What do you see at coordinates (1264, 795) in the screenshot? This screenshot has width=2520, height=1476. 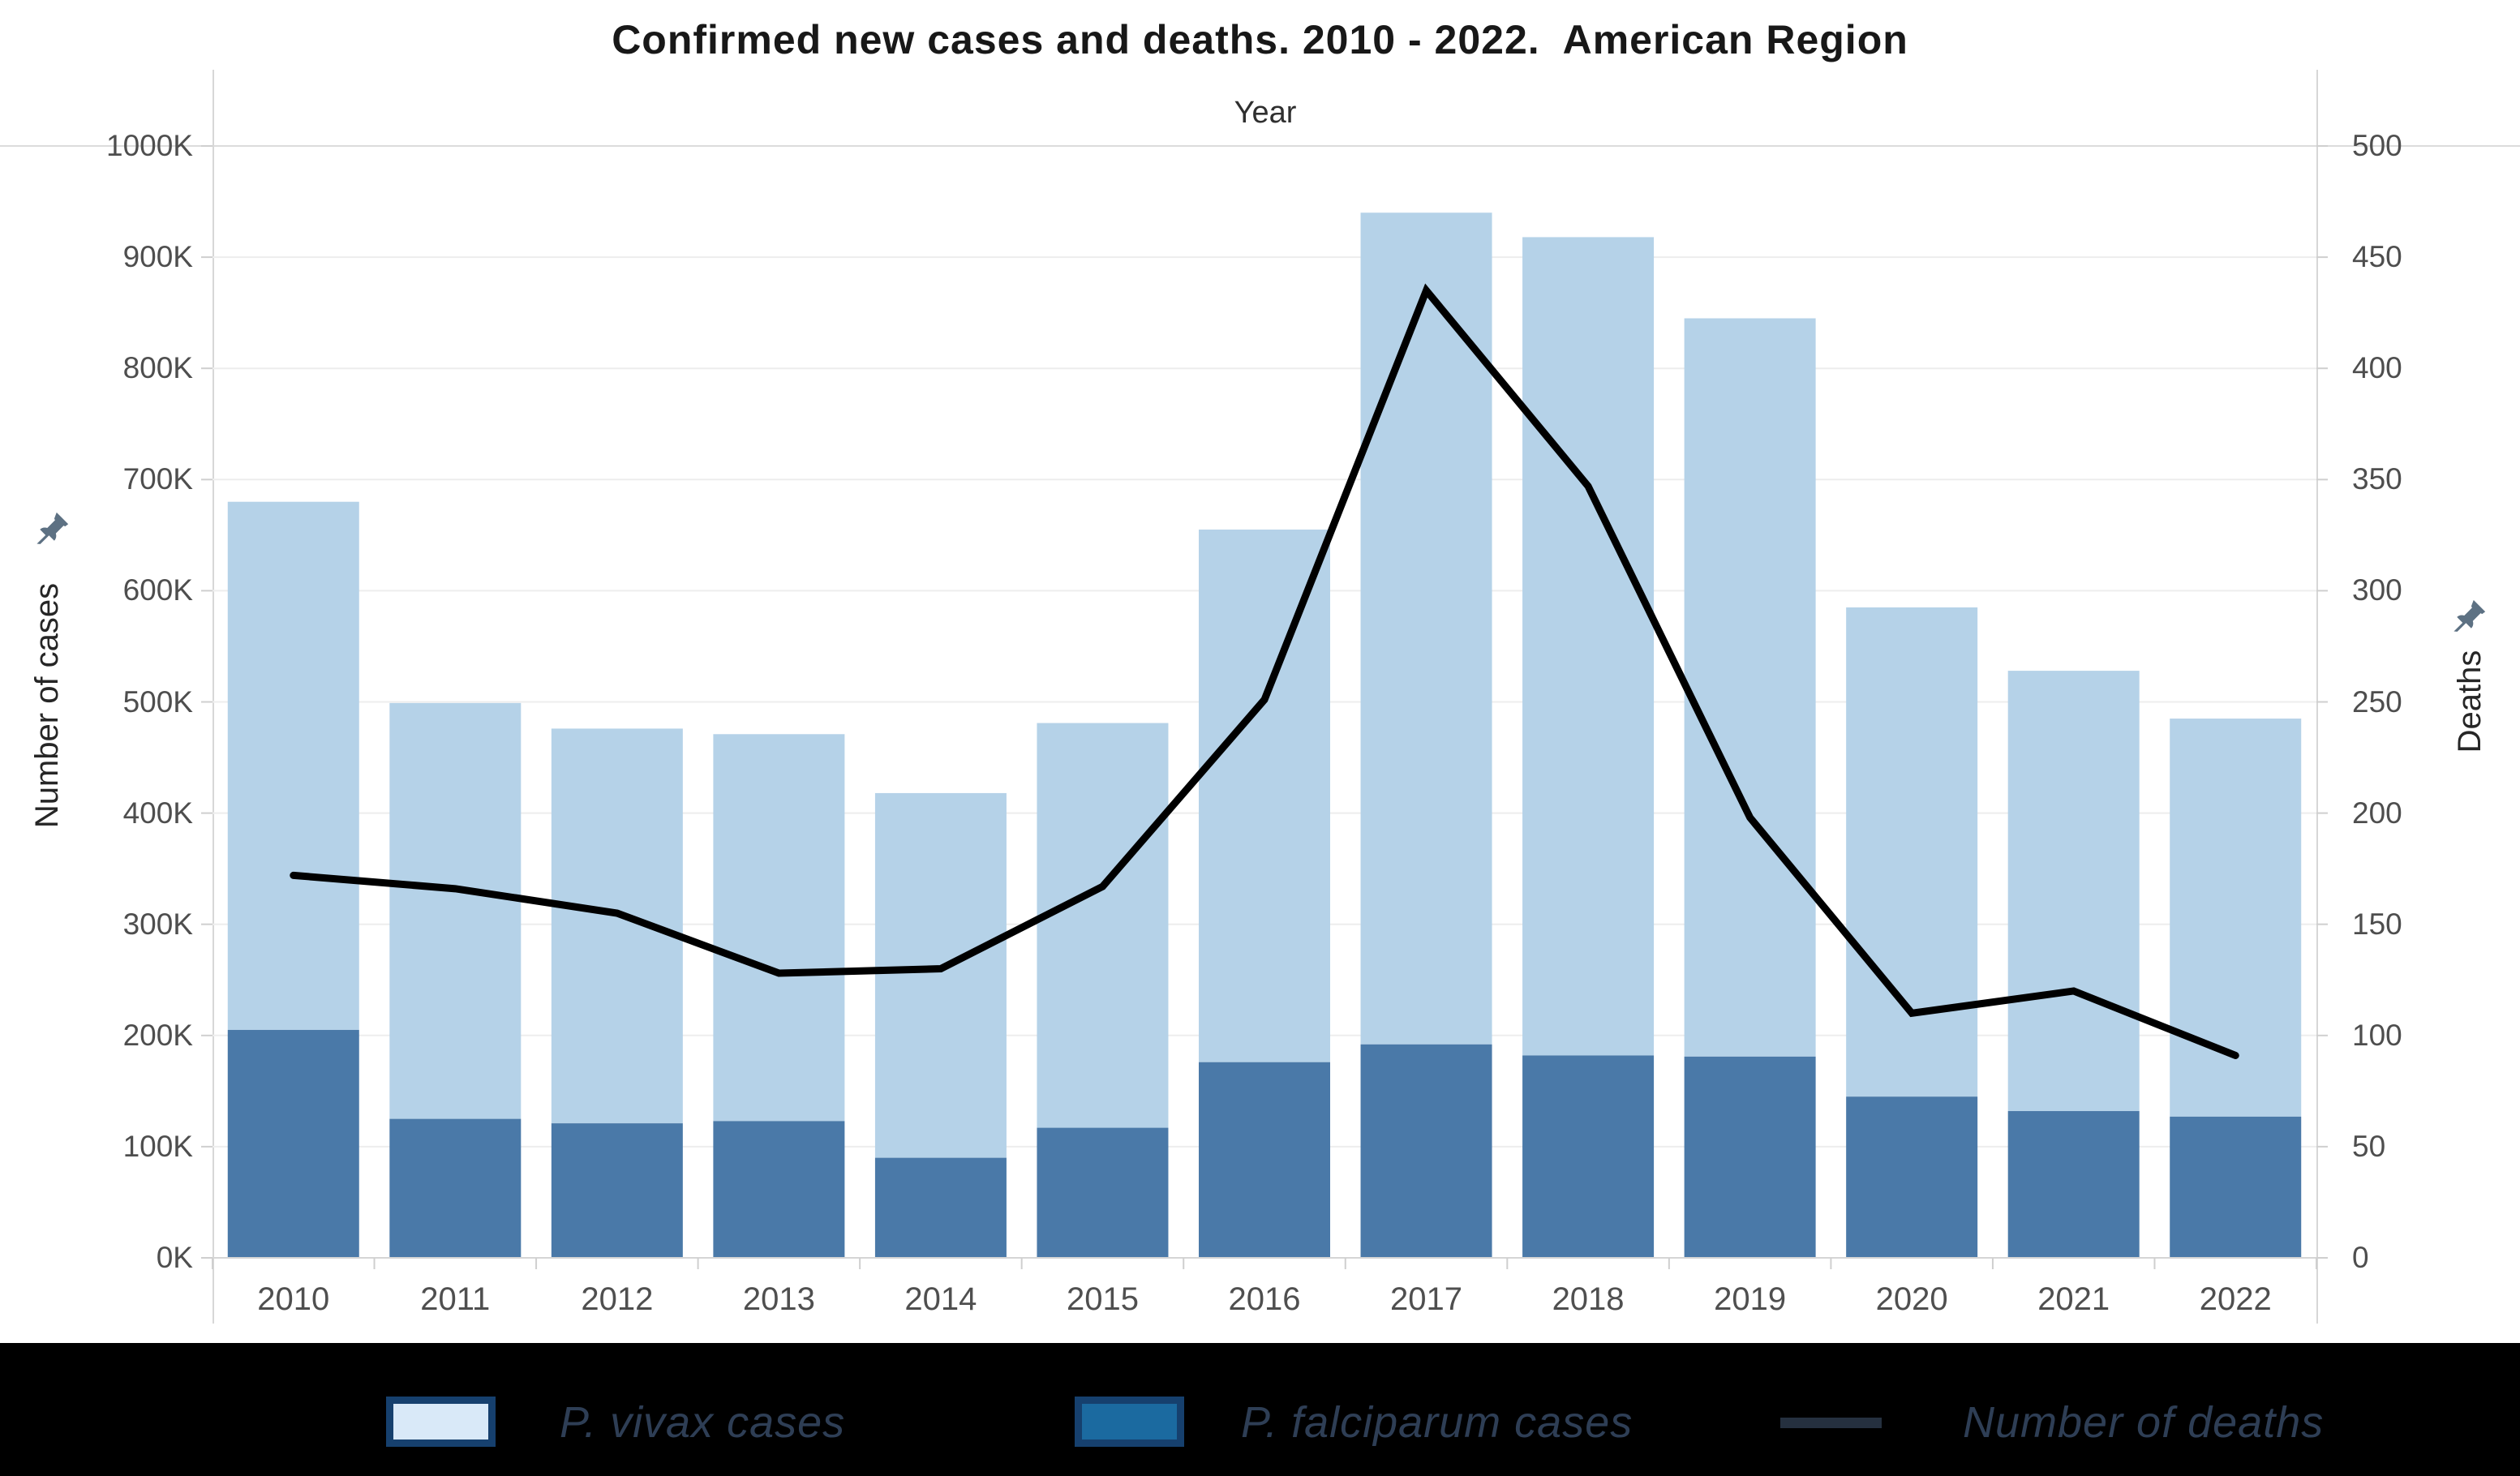 I see `bar-segment-p-vivax-2016` at bounding box center [1264, 795].